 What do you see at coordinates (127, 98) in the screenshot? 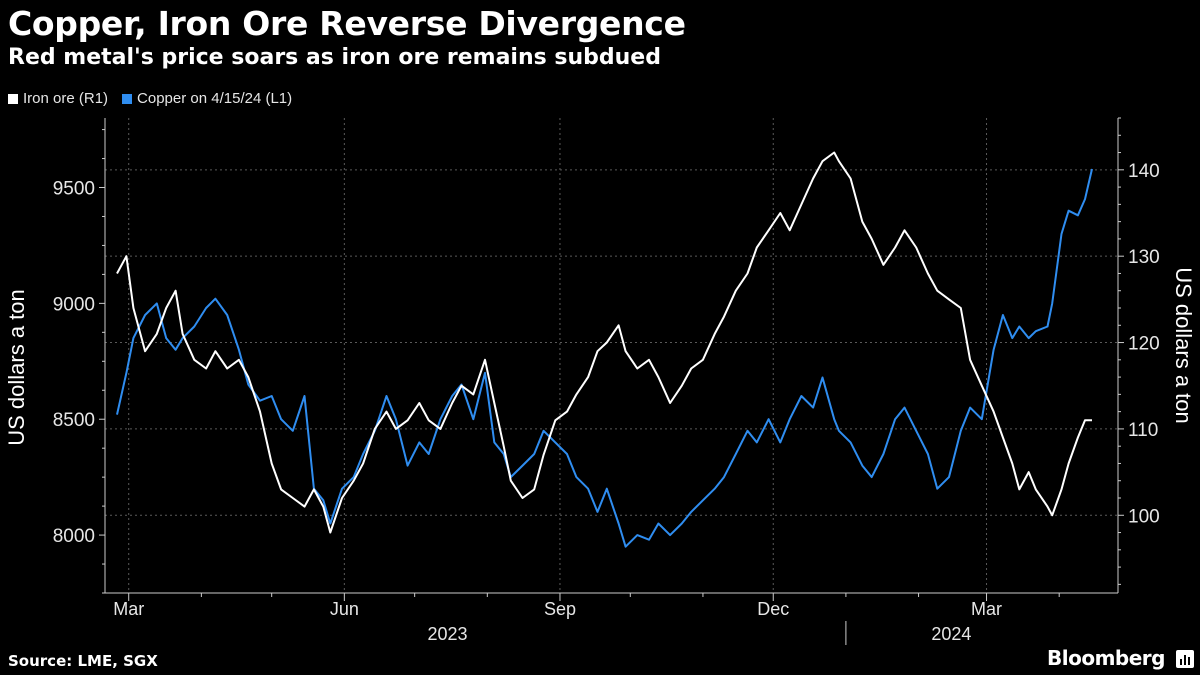
I see `legend-swatch-copper` at bounding box center [127, 98].